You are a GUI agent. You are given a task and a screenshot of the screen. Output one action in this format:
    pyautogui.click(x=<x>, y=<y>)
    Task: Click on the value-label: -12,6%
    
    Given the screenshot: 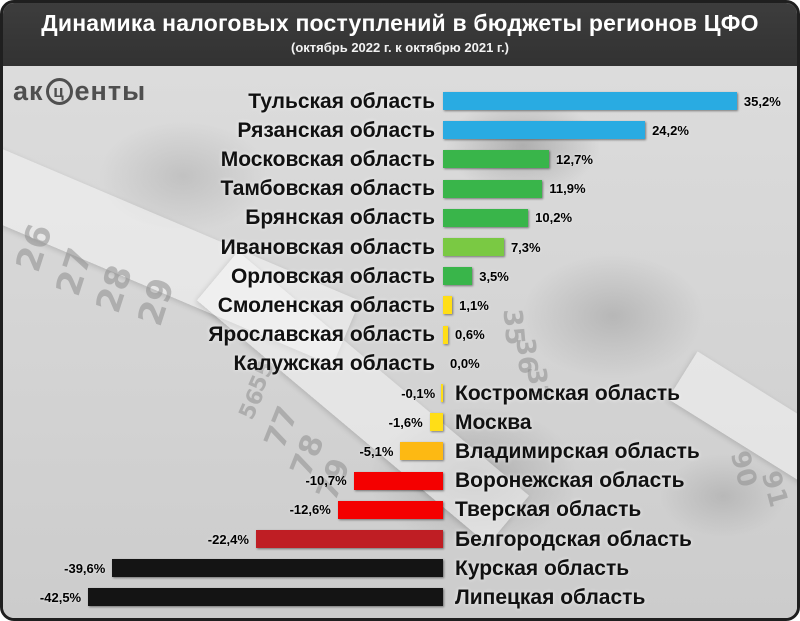 What is the action you would take?
    pyautogui.click(x=310, y=510)
    